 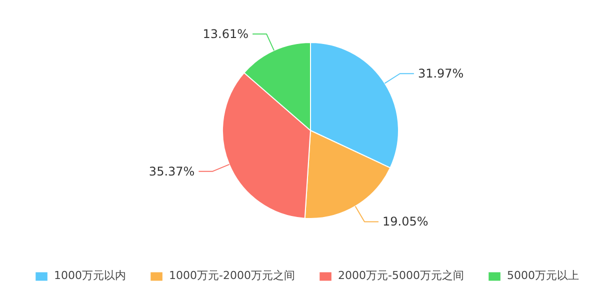 What do you see at coordinates (225, 34) in the screenshot?
I see `data-label: 13.61%` at bounding box center [225, 34].